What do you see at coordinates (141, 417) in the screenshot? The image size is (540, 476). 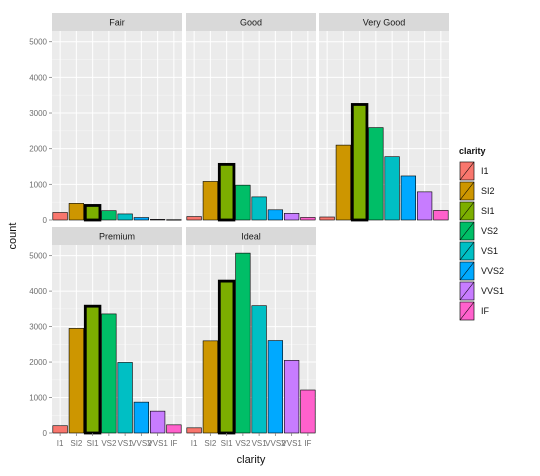 I see `bar-premium-vvs2` at bounding box center [141, 417].